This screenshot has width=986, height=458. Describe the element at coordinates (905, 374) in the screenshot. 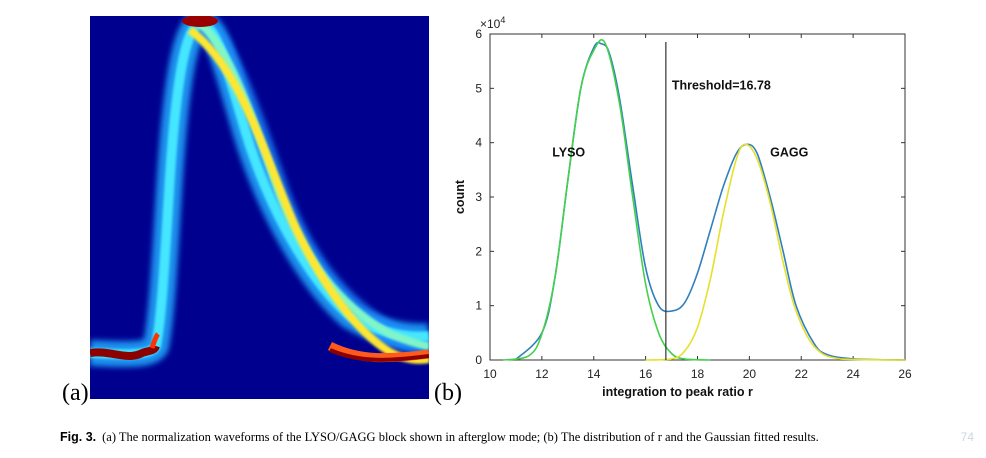

I see `x-tick-label: 26` at that location.